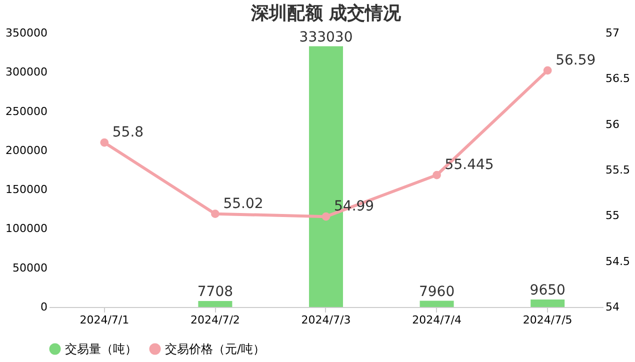 The height and width of the screenshot is (362, 635). I want to click on y2-tick-label: 56.5, so click(618, 79).